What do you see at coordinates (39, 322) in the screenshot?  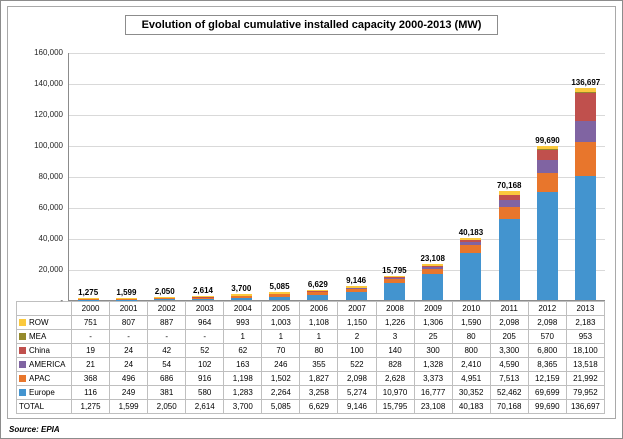 I see `series-name: ROW` at bounding box center [39, 322].